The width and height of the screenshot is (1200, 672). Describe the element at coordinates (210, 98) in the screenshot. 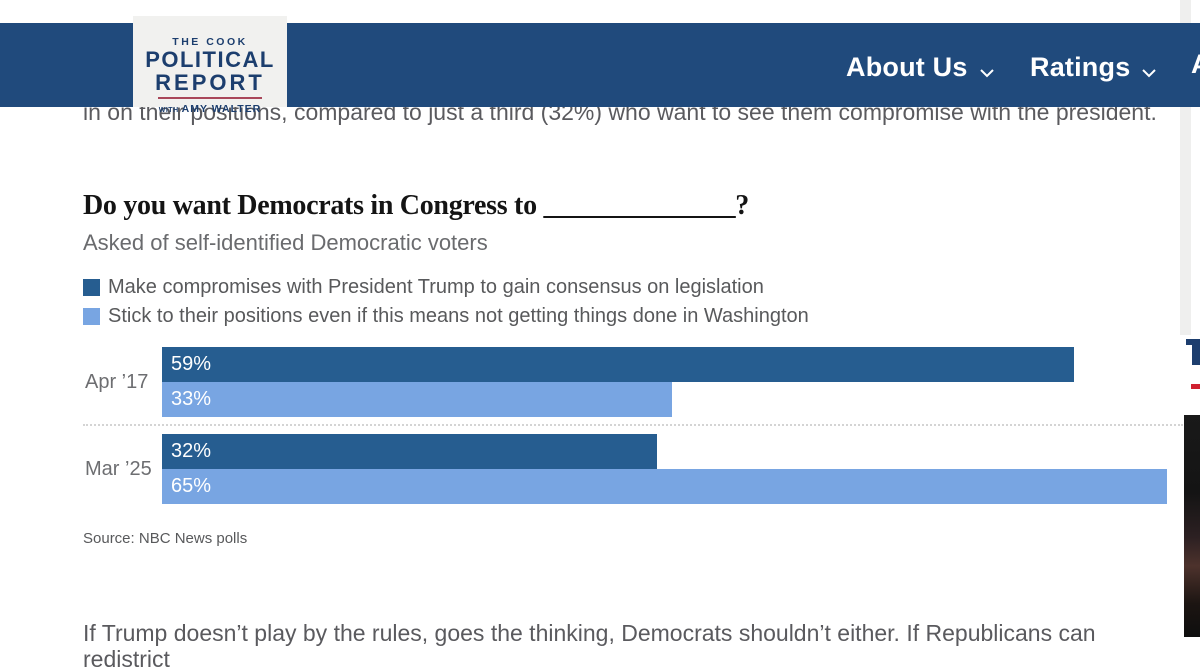

I see `logo-red-rule` at that location.